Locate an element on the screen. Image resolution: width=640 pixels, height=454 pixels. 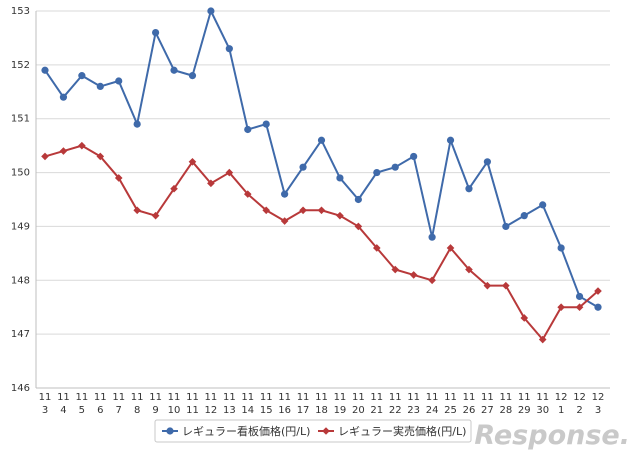
x-tick-day: 7 is located at coordinates (119, 410).